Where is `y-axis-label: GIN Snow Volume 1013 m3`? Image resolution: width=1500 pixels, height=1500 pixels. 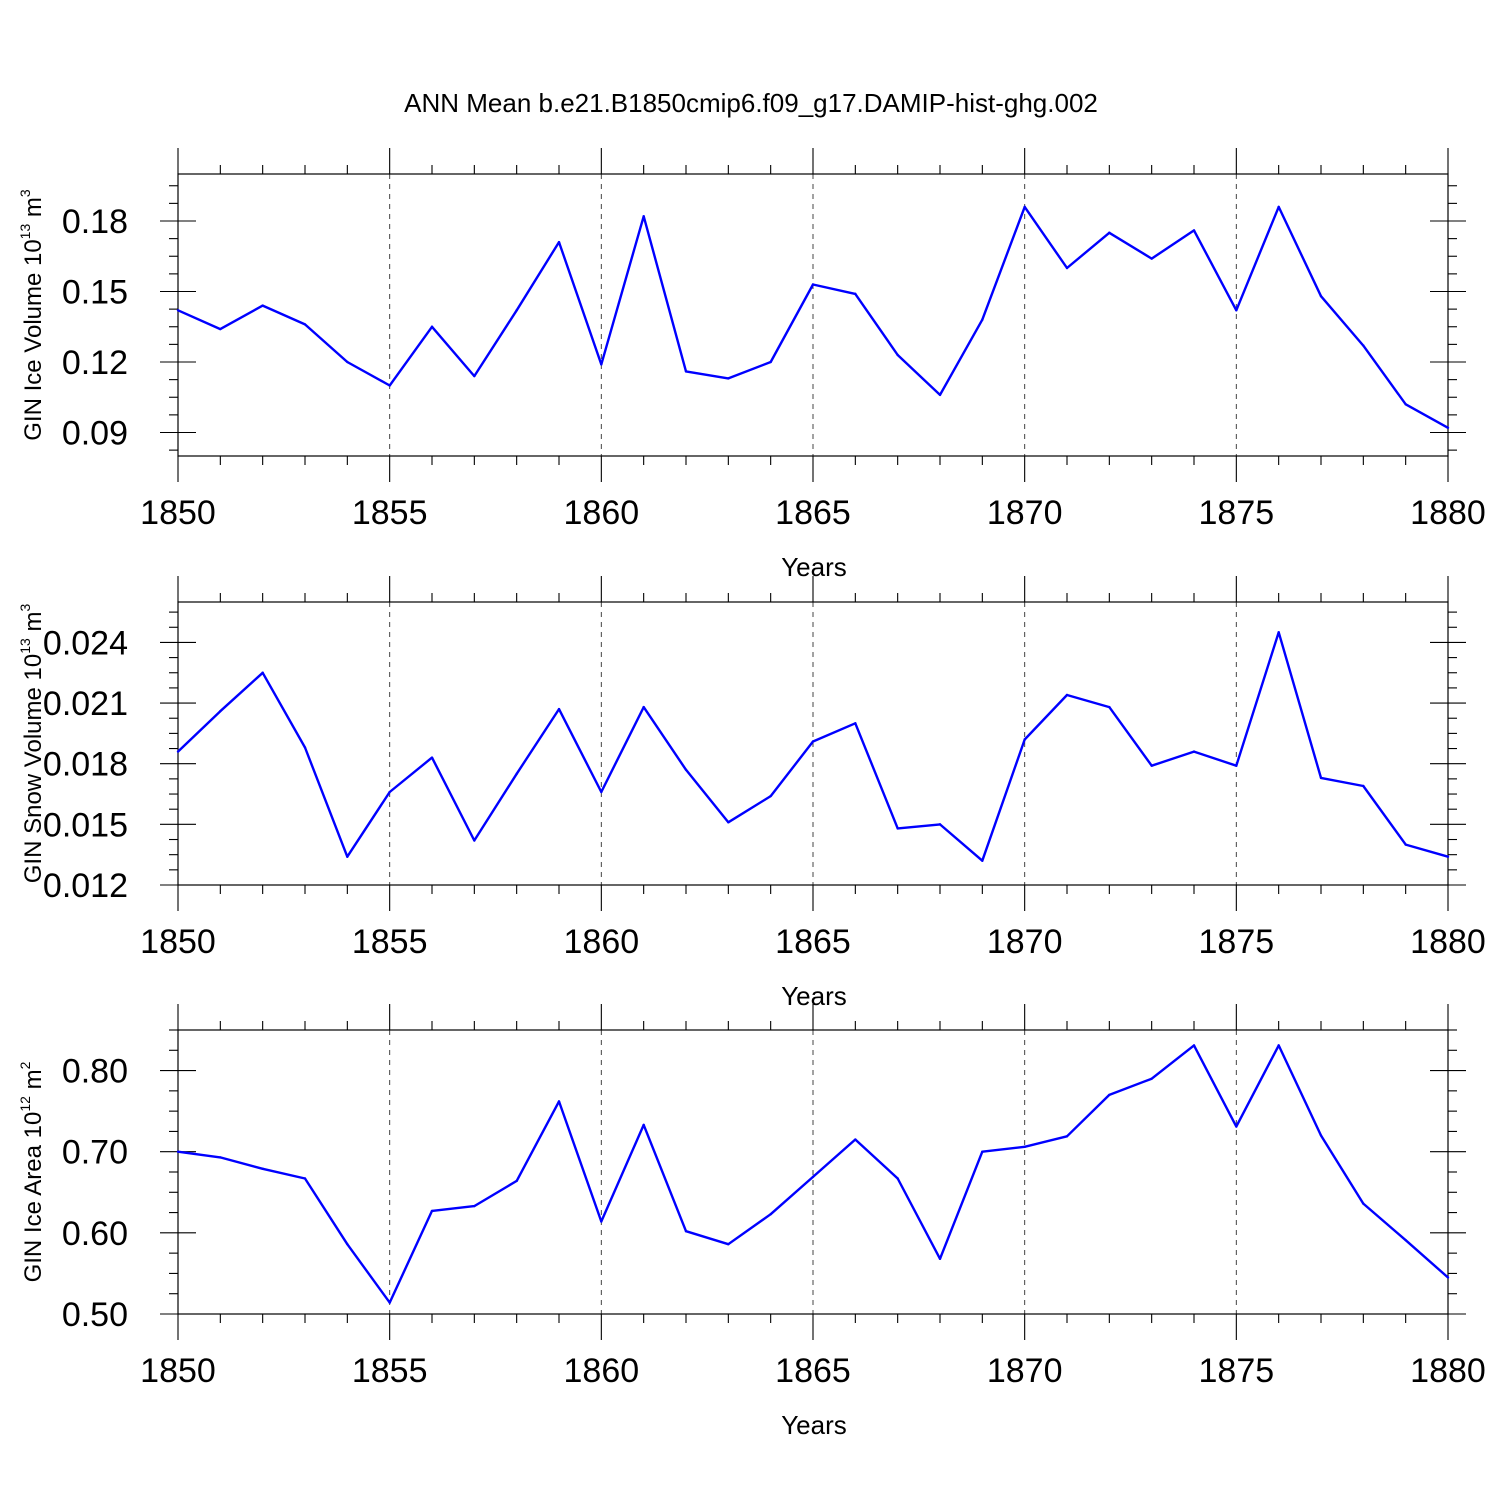 y-axis-label: GIN Snow Volume 1013 m3 is located at coordinates (32, 744).